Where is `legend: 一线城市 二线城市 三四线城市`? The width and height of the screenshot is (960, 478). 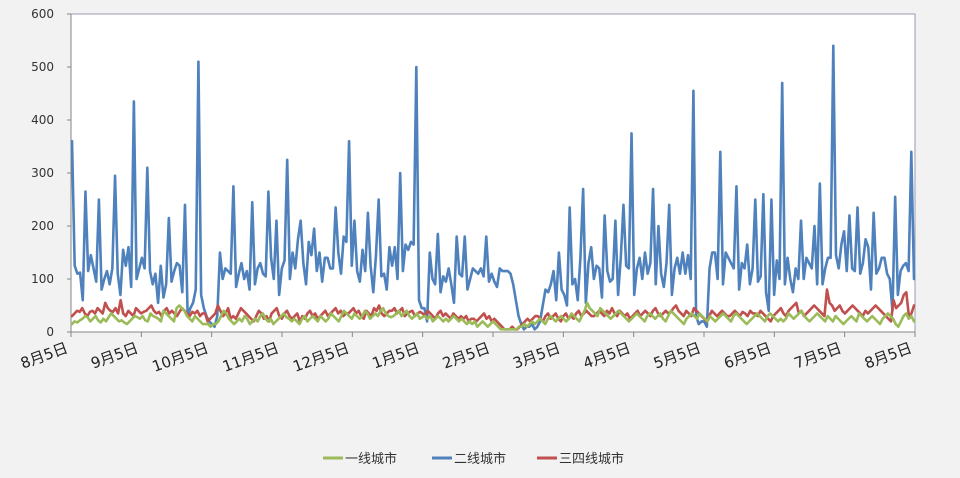 legend: 一线城市 二线城市 三四线城市 is located at coordinates (473, 459).